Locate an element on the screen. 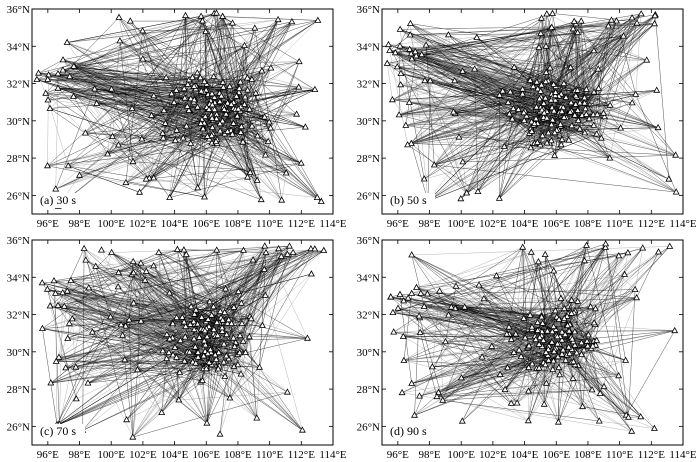 The height and width of the screenshot is (462, 700). y-tick-label: 36°N is located at coordinates (368, 10).